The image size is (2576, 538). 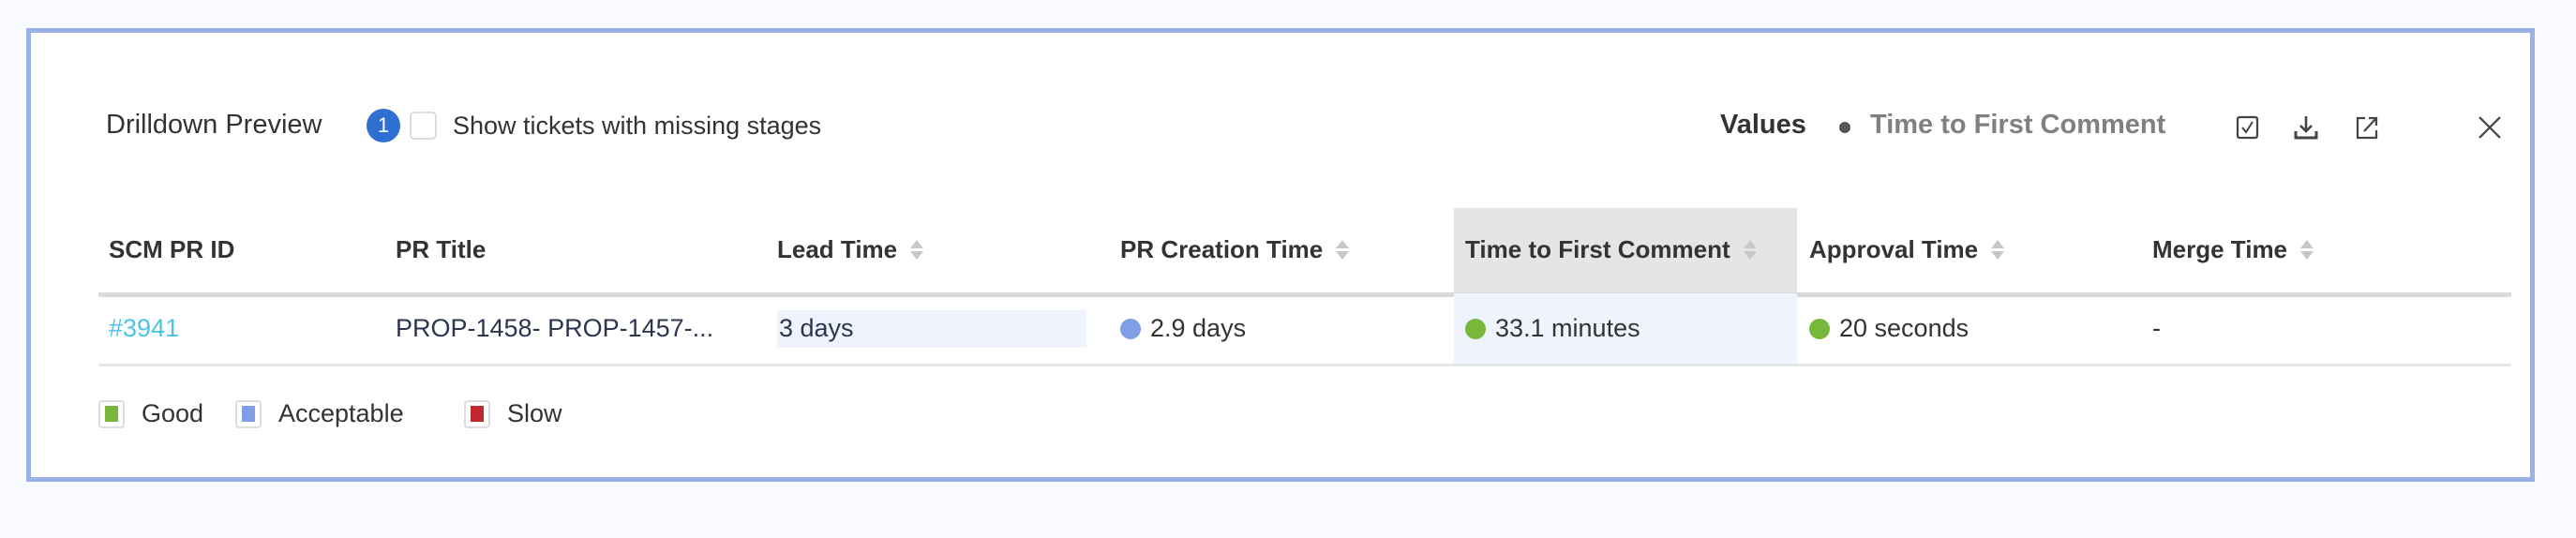 What do you see at coordinates (248, 414) in the screenshot?
I see `acceptable-swatch` at bounding box center [248, 414].